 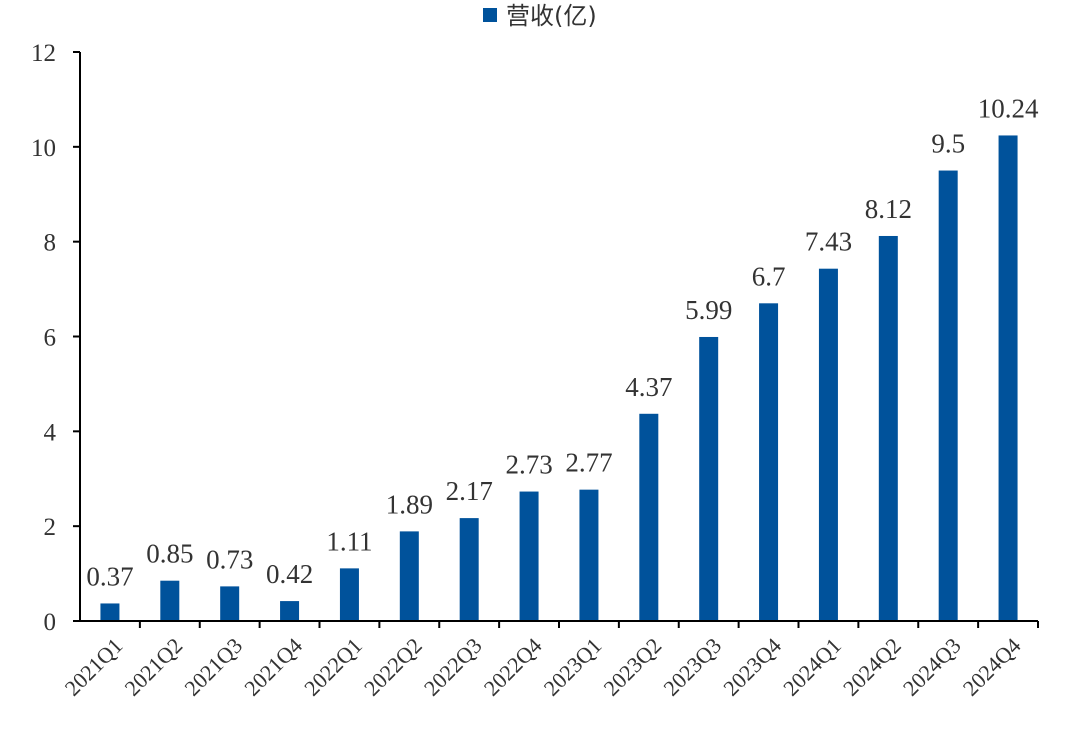 What do you see at coordinates (110, 612) in the screenshot?
I see `bar-2021Q1` at bounding box center [110, 612].